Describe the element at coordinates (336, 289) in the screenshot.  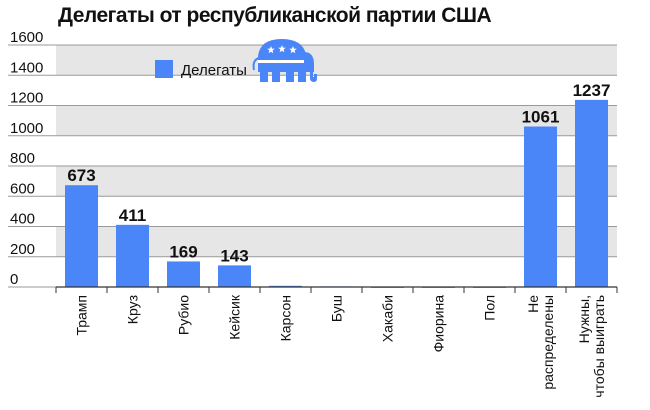
I see `x-axis` at that location.